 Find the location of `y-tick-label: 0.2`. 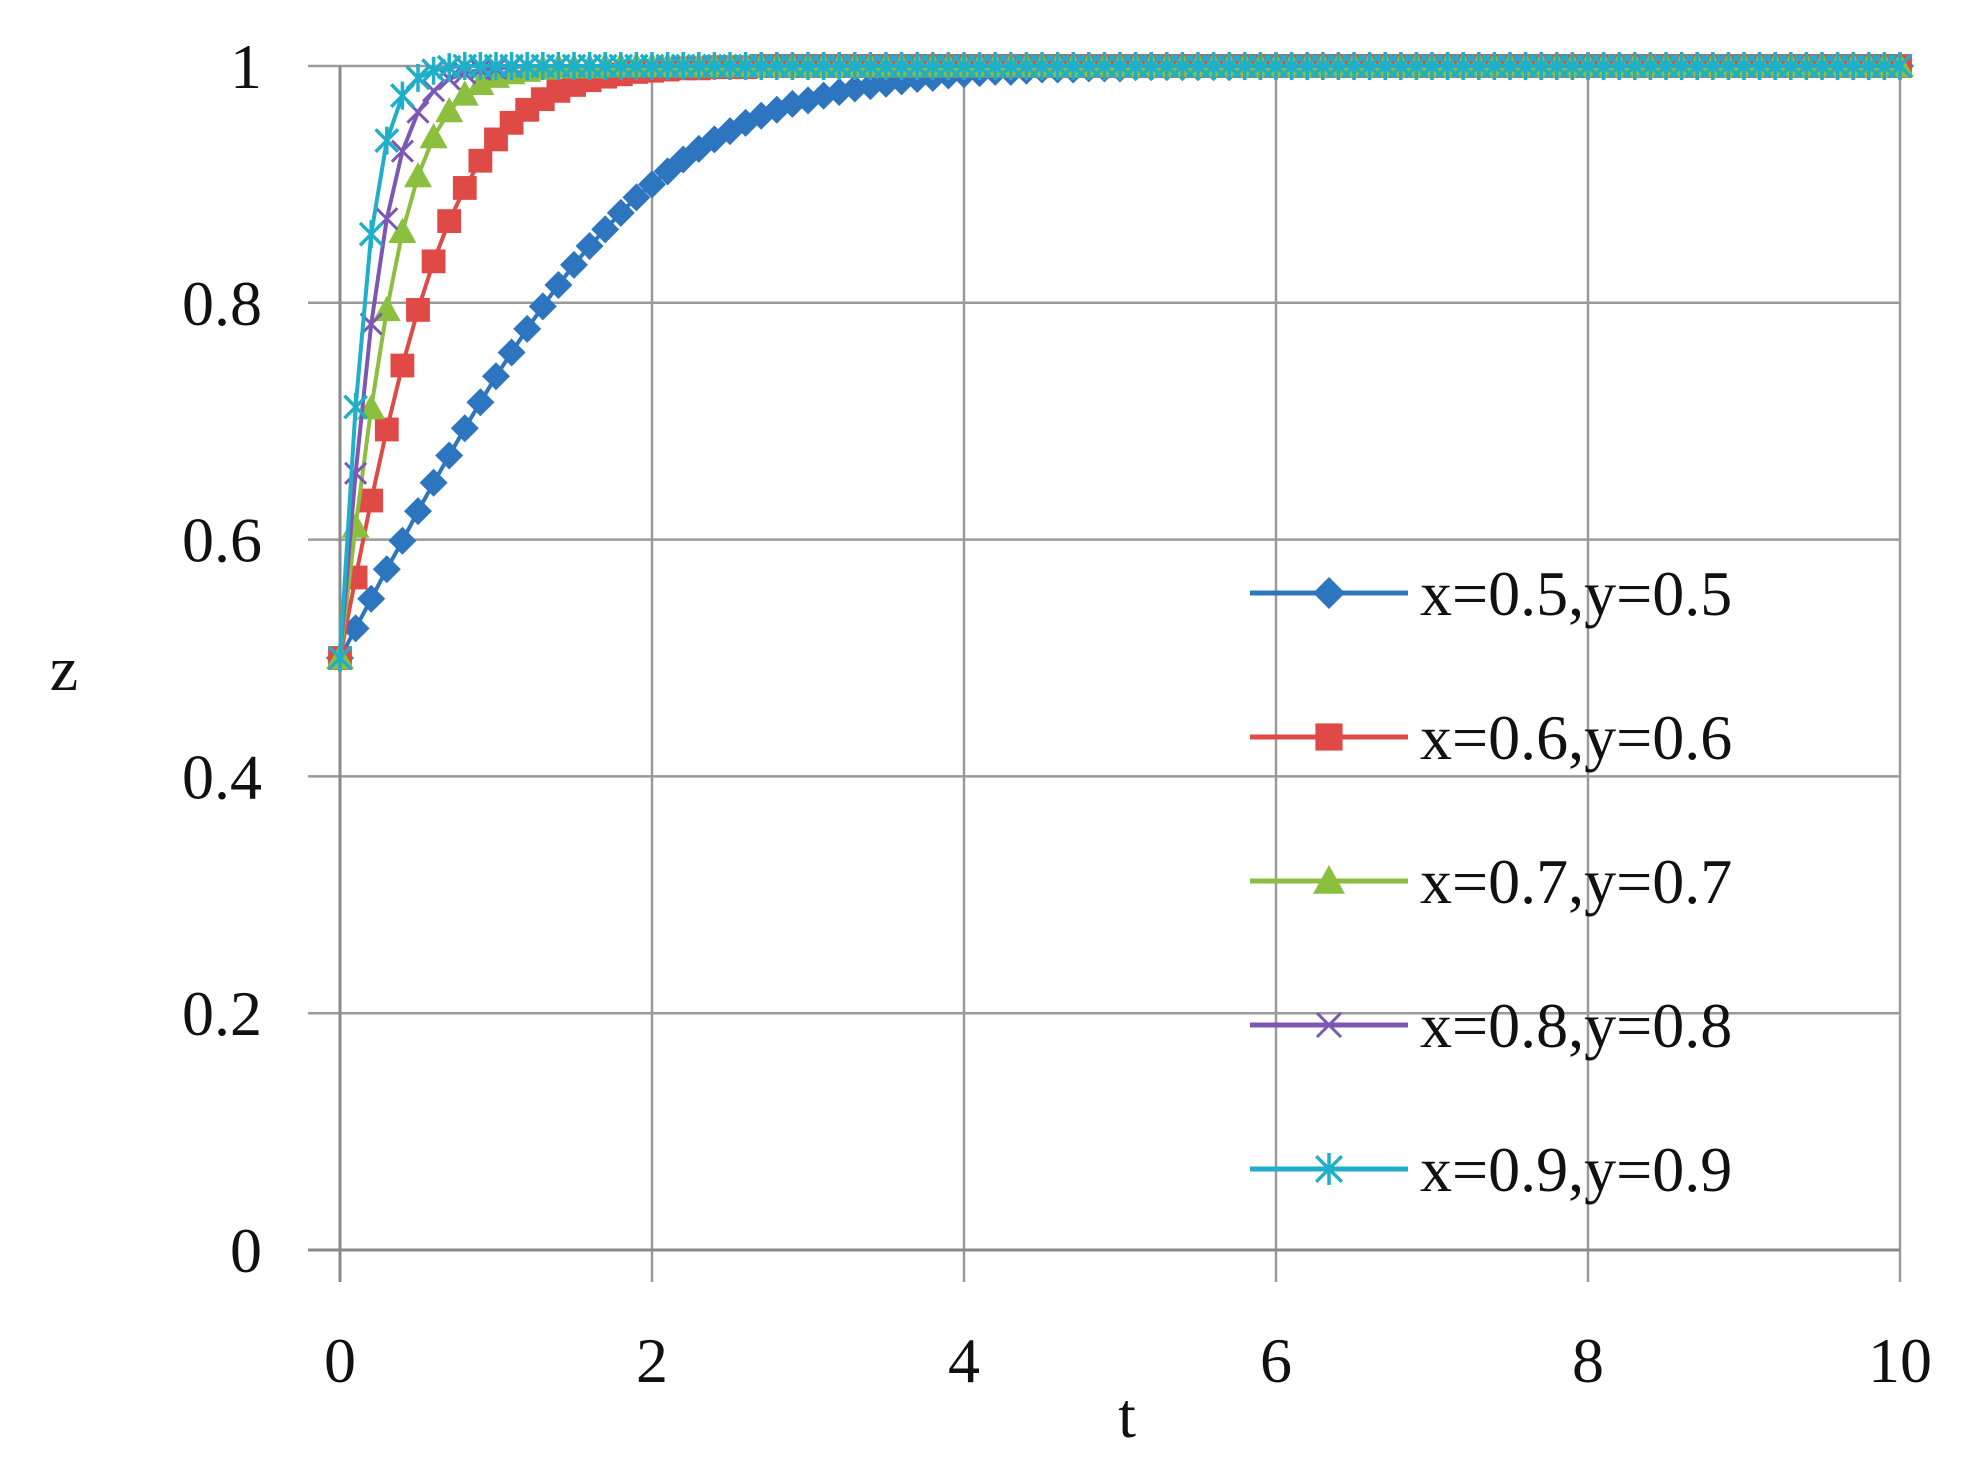

y-tick-label: 0.2 is located at coordinates (222, 1013).